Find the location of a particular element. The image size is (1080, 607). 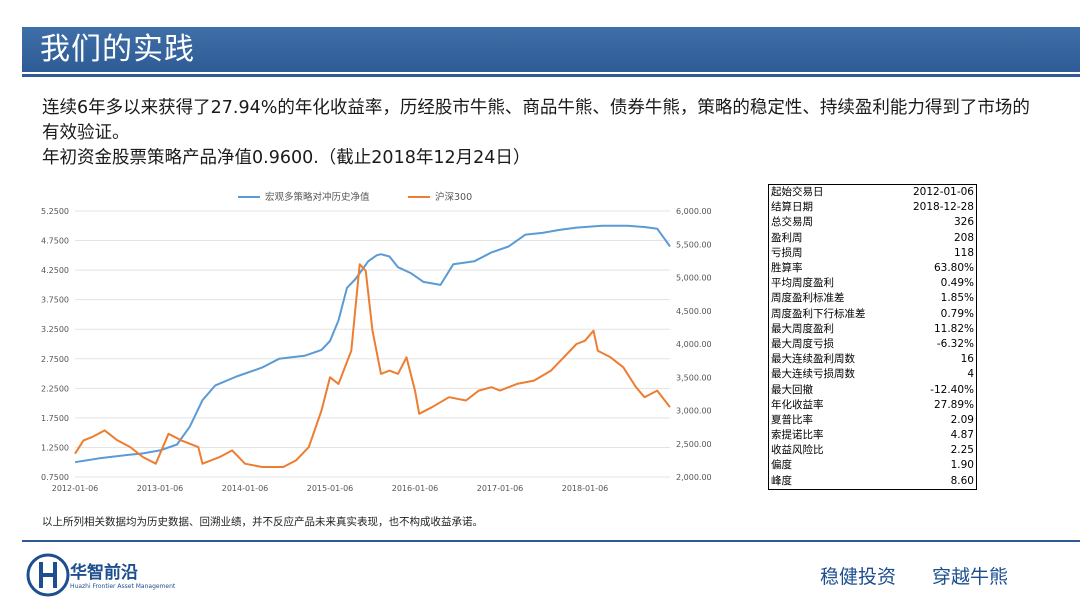

stats-row: 周度盈利标准差 1.85% is located at coordinates (873, 298).